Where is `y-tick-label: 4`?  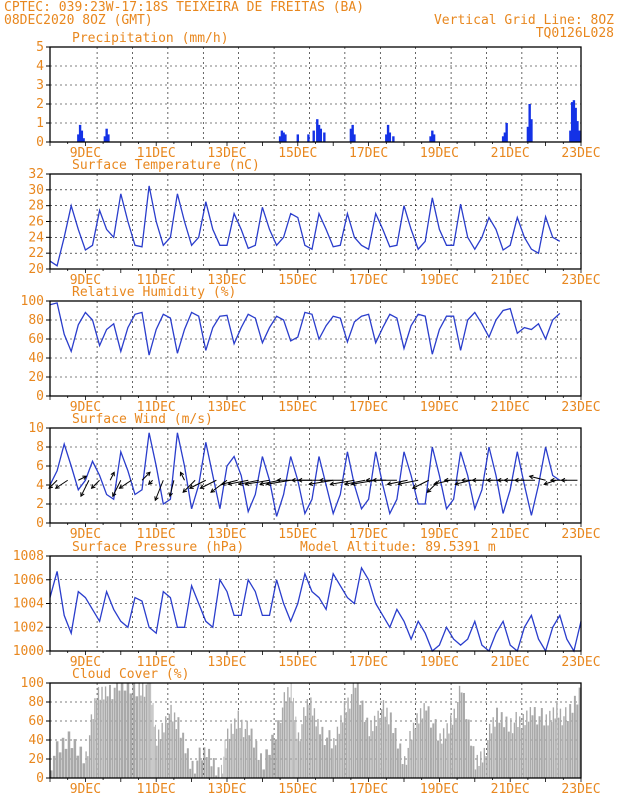 y-tick-label: 4 is located at coordinates (40, 485).